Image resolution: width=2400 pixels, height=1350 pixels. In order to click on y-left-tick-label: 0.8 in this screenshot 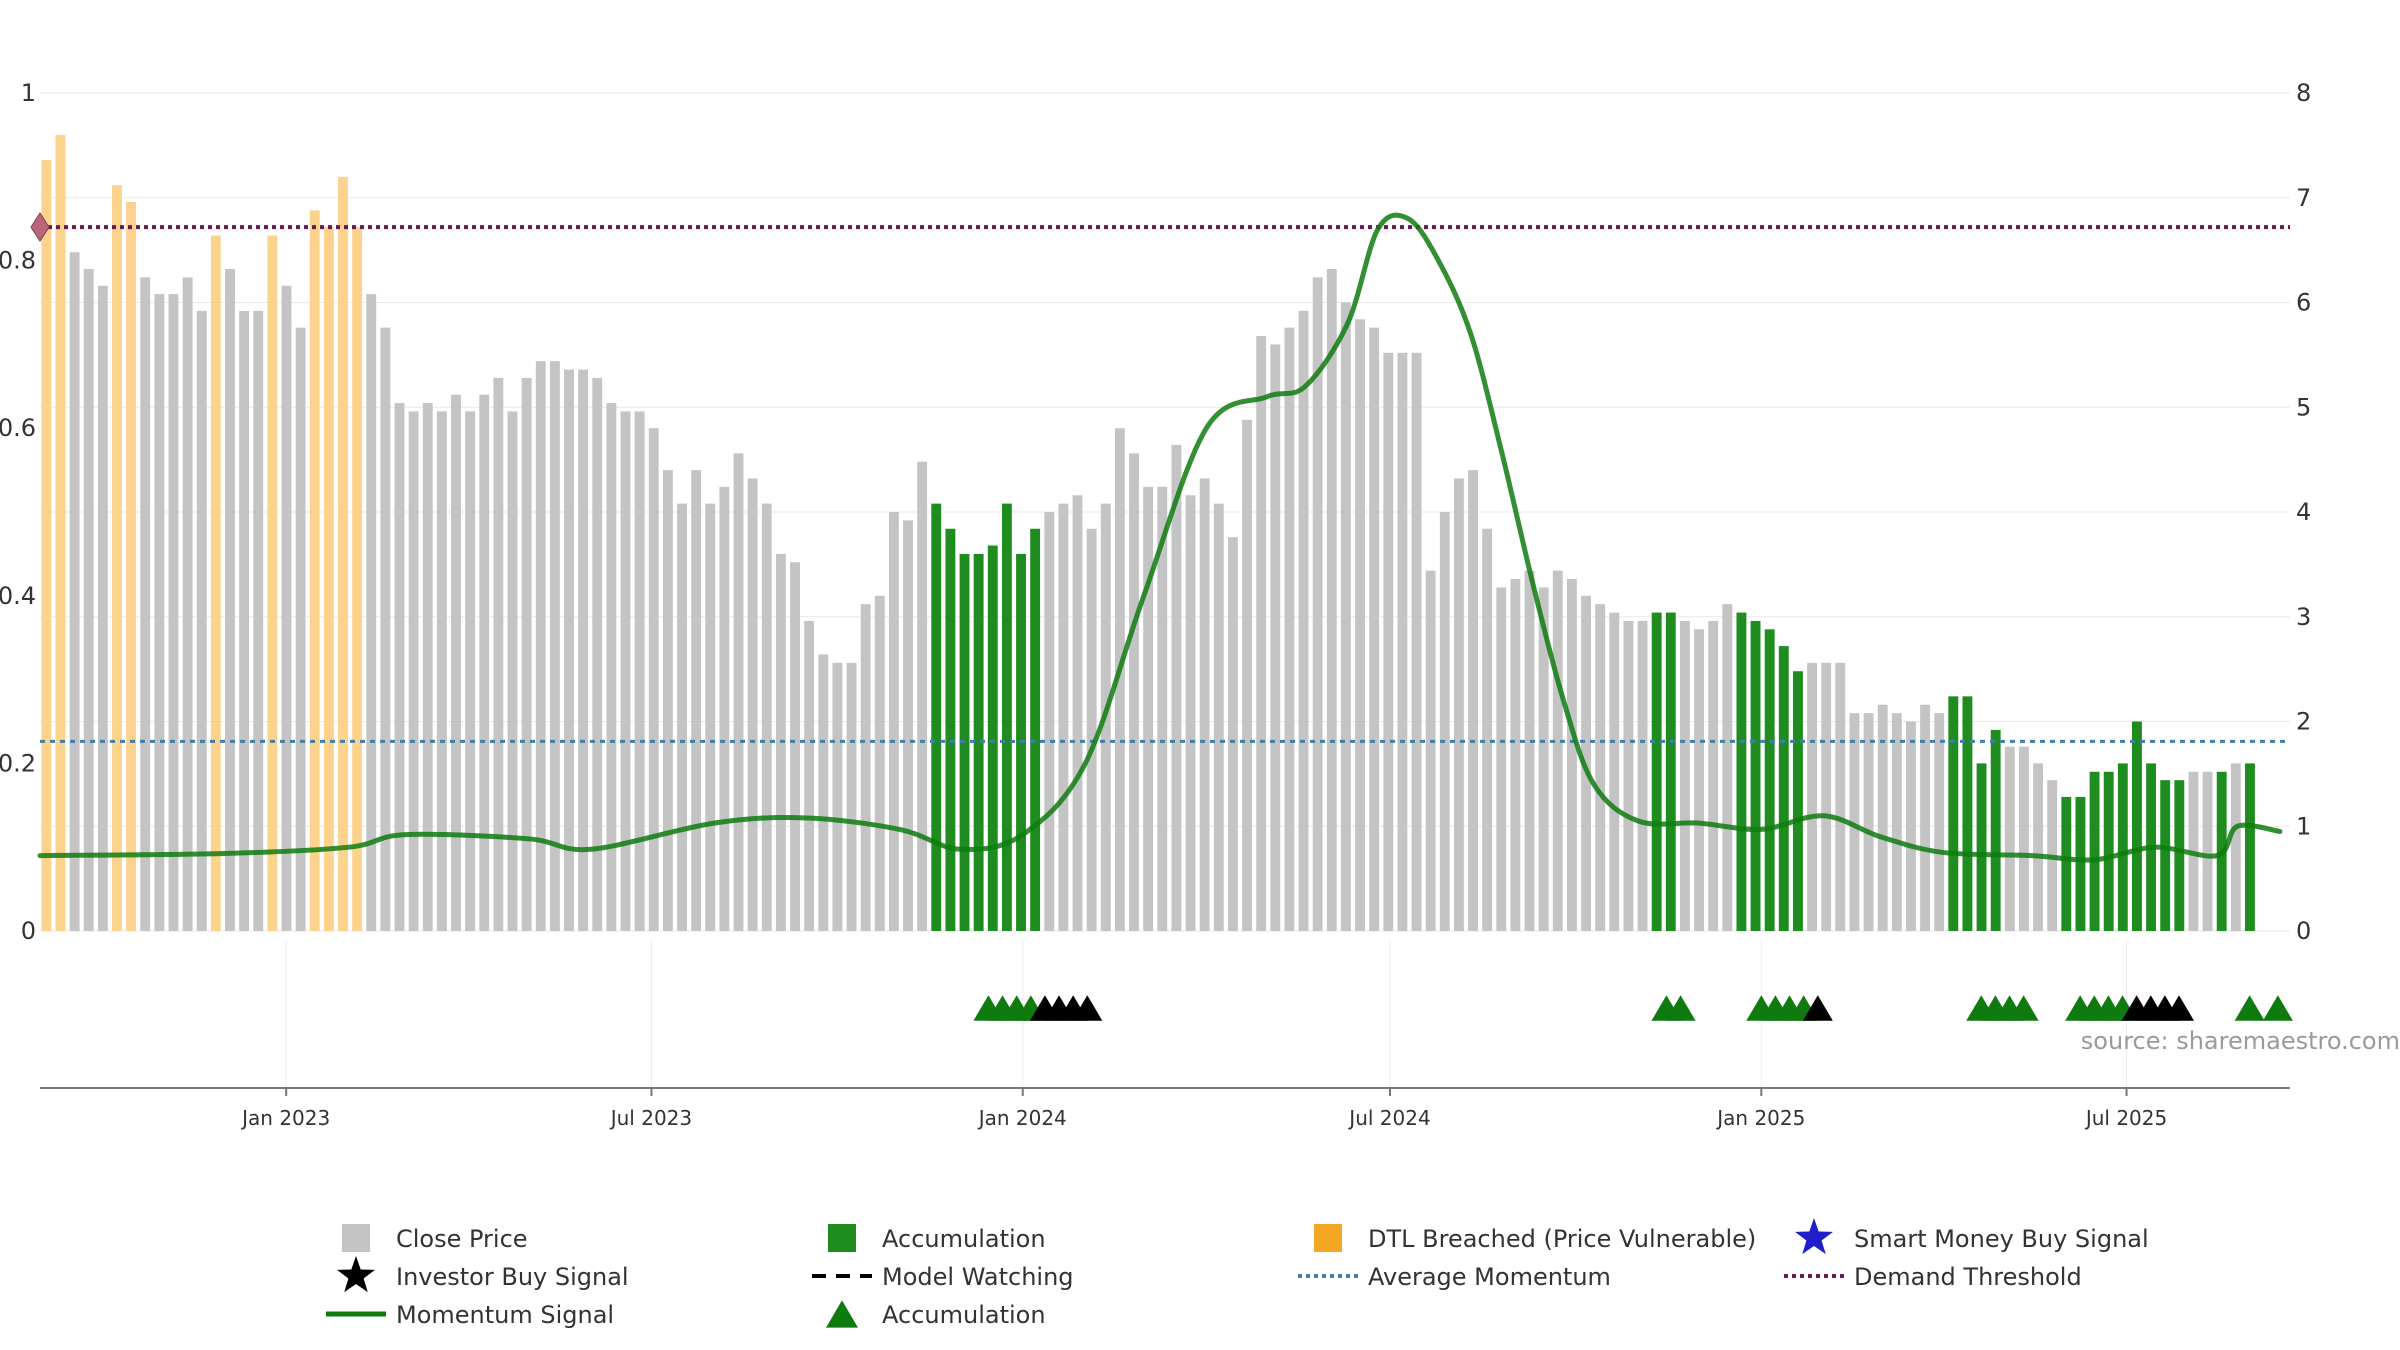, I will do `click(18, 261)`.